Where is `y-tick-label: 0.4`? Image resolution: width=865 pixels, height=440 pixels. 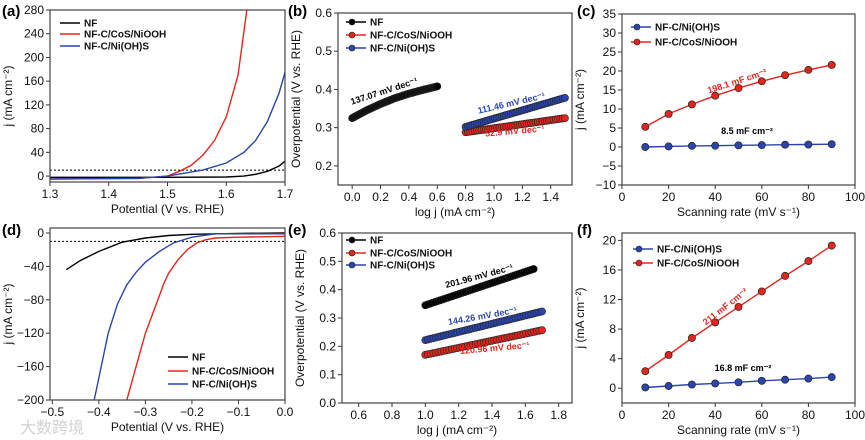
y-tick-label: 0.4 is located at coordinates (323, 89).